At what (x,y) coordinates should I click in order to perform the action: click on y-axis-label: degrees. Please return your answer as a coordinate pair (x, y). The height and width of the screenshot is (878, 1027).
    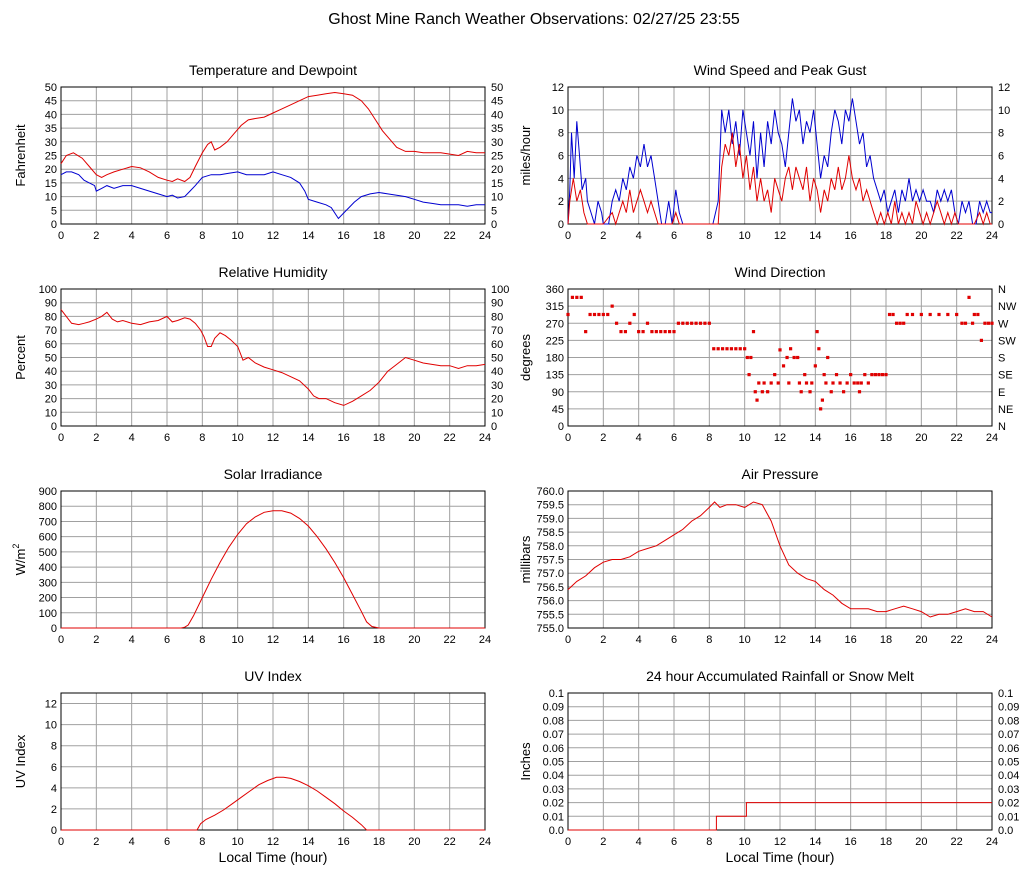
    Looking at the image, I should click on (525, 357).